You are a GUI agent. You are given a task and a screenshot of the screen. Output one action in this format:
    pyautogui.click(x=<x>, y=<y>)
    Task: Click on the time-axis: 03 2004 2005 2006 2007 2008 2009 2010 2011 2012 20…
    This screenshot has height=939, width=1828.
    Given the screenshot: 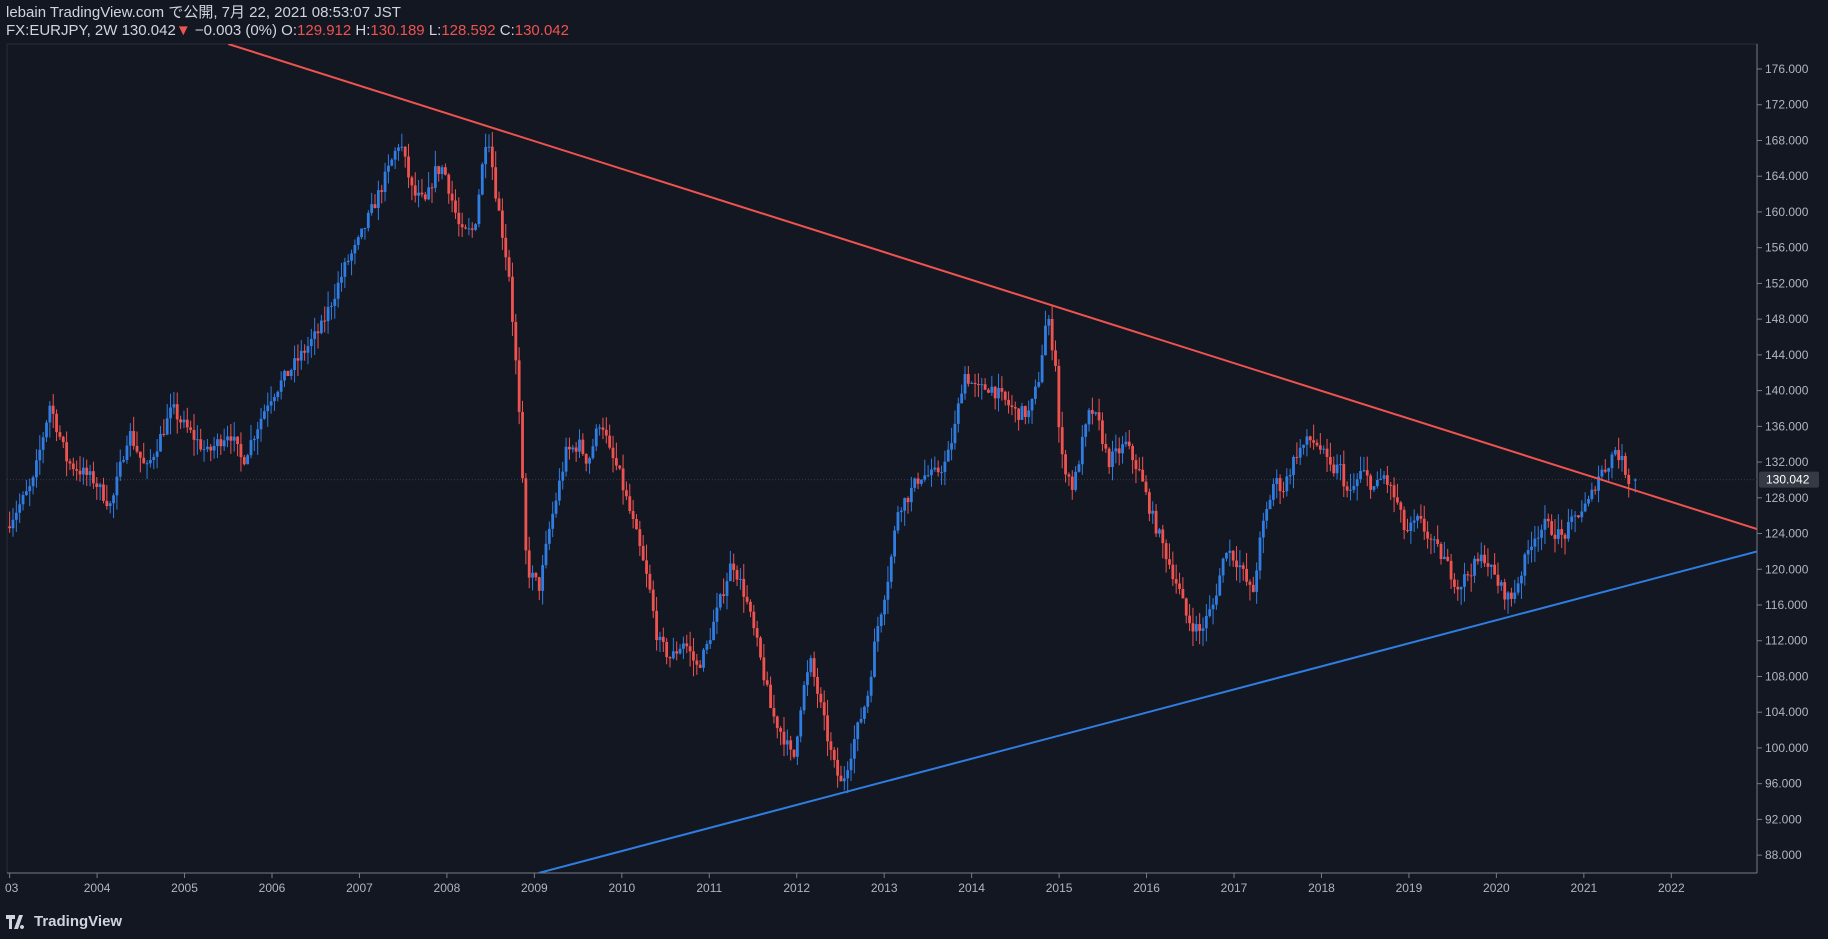 What is the action you would take?
    pyautogui.click(x=845, y=884)
    